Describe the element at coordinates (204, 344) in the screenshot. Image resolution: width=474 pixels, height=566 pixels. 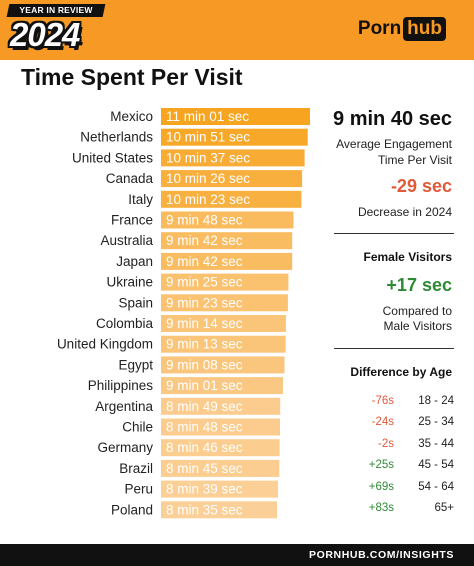
I see `value-label: 9 min 13 sec` at that location.